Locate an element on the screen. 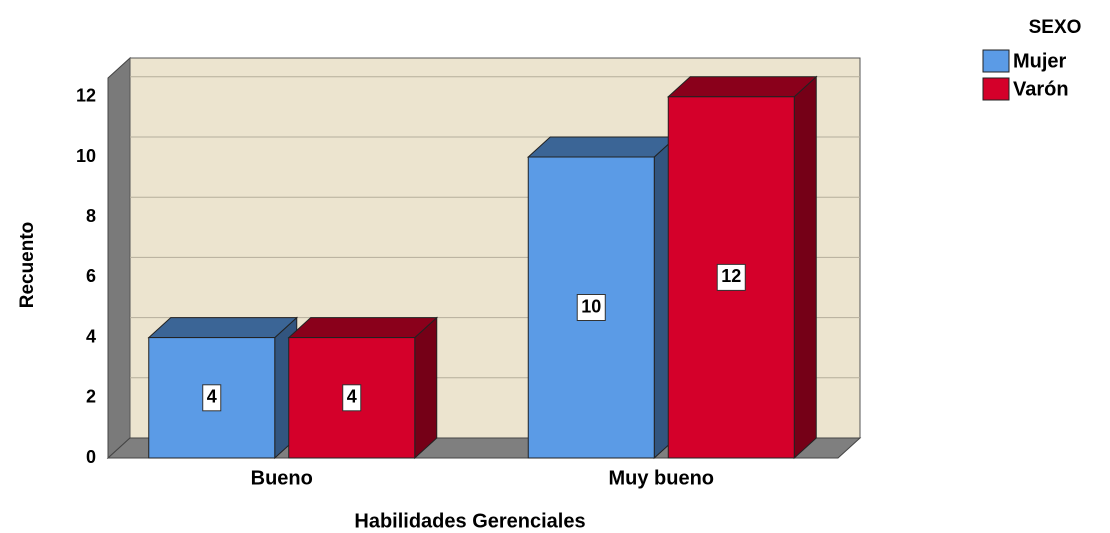  y-tick-label: 10 is located at coordinates (86, 156).